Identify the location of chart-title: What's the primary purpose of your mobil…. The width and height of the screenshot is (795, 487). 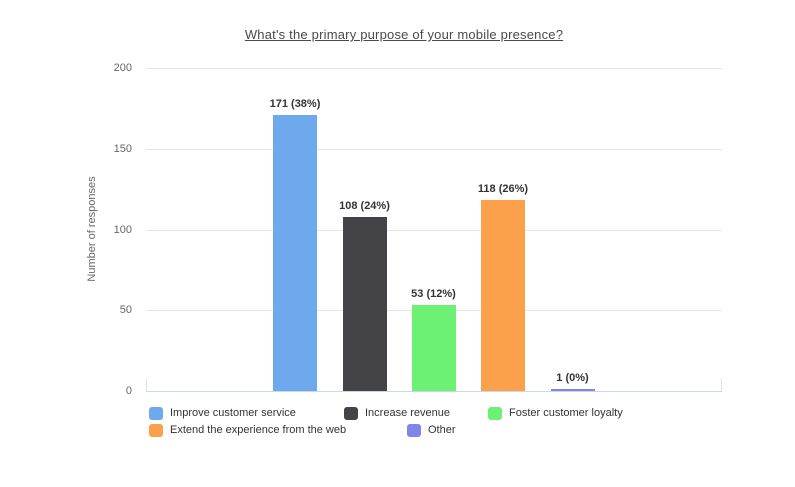
(404, 34).